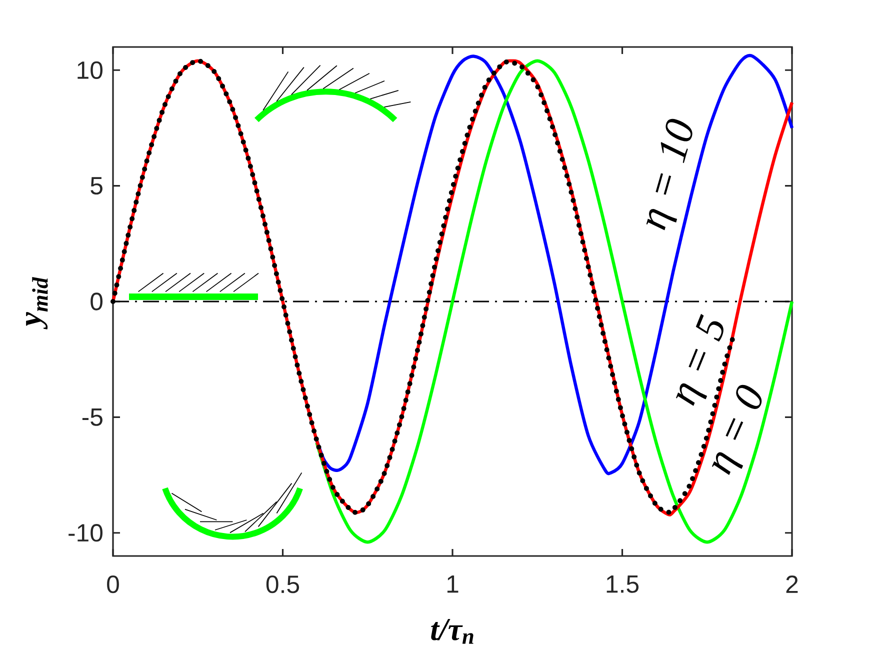 This screenshot has width=875, height=657. Describe the element at coordinates (669, 174) in the screenshot. I see `text: η = 10` at that location.